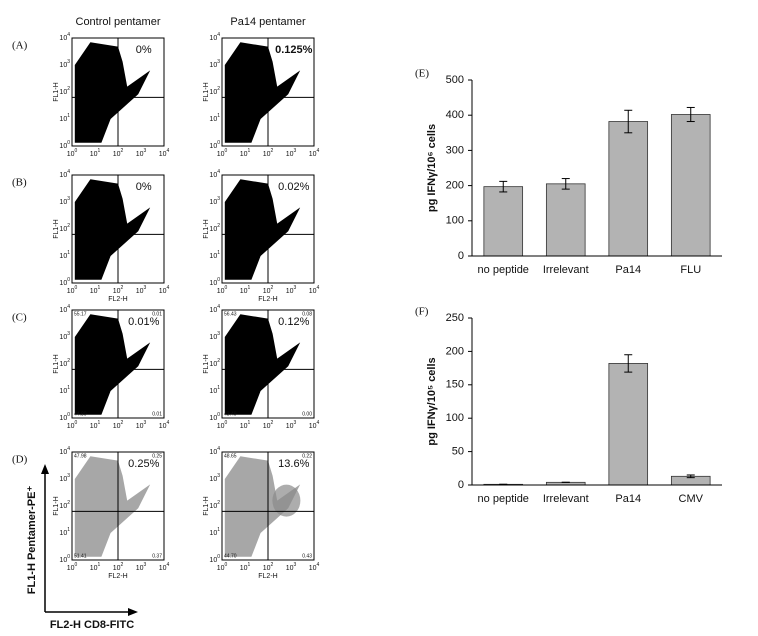 This screenshot has width=758, height=636. What do you see at coordinates (80, 314) in the screenshot?
I see `quadrant-value: 55.17` at bounding box center [80, 314].